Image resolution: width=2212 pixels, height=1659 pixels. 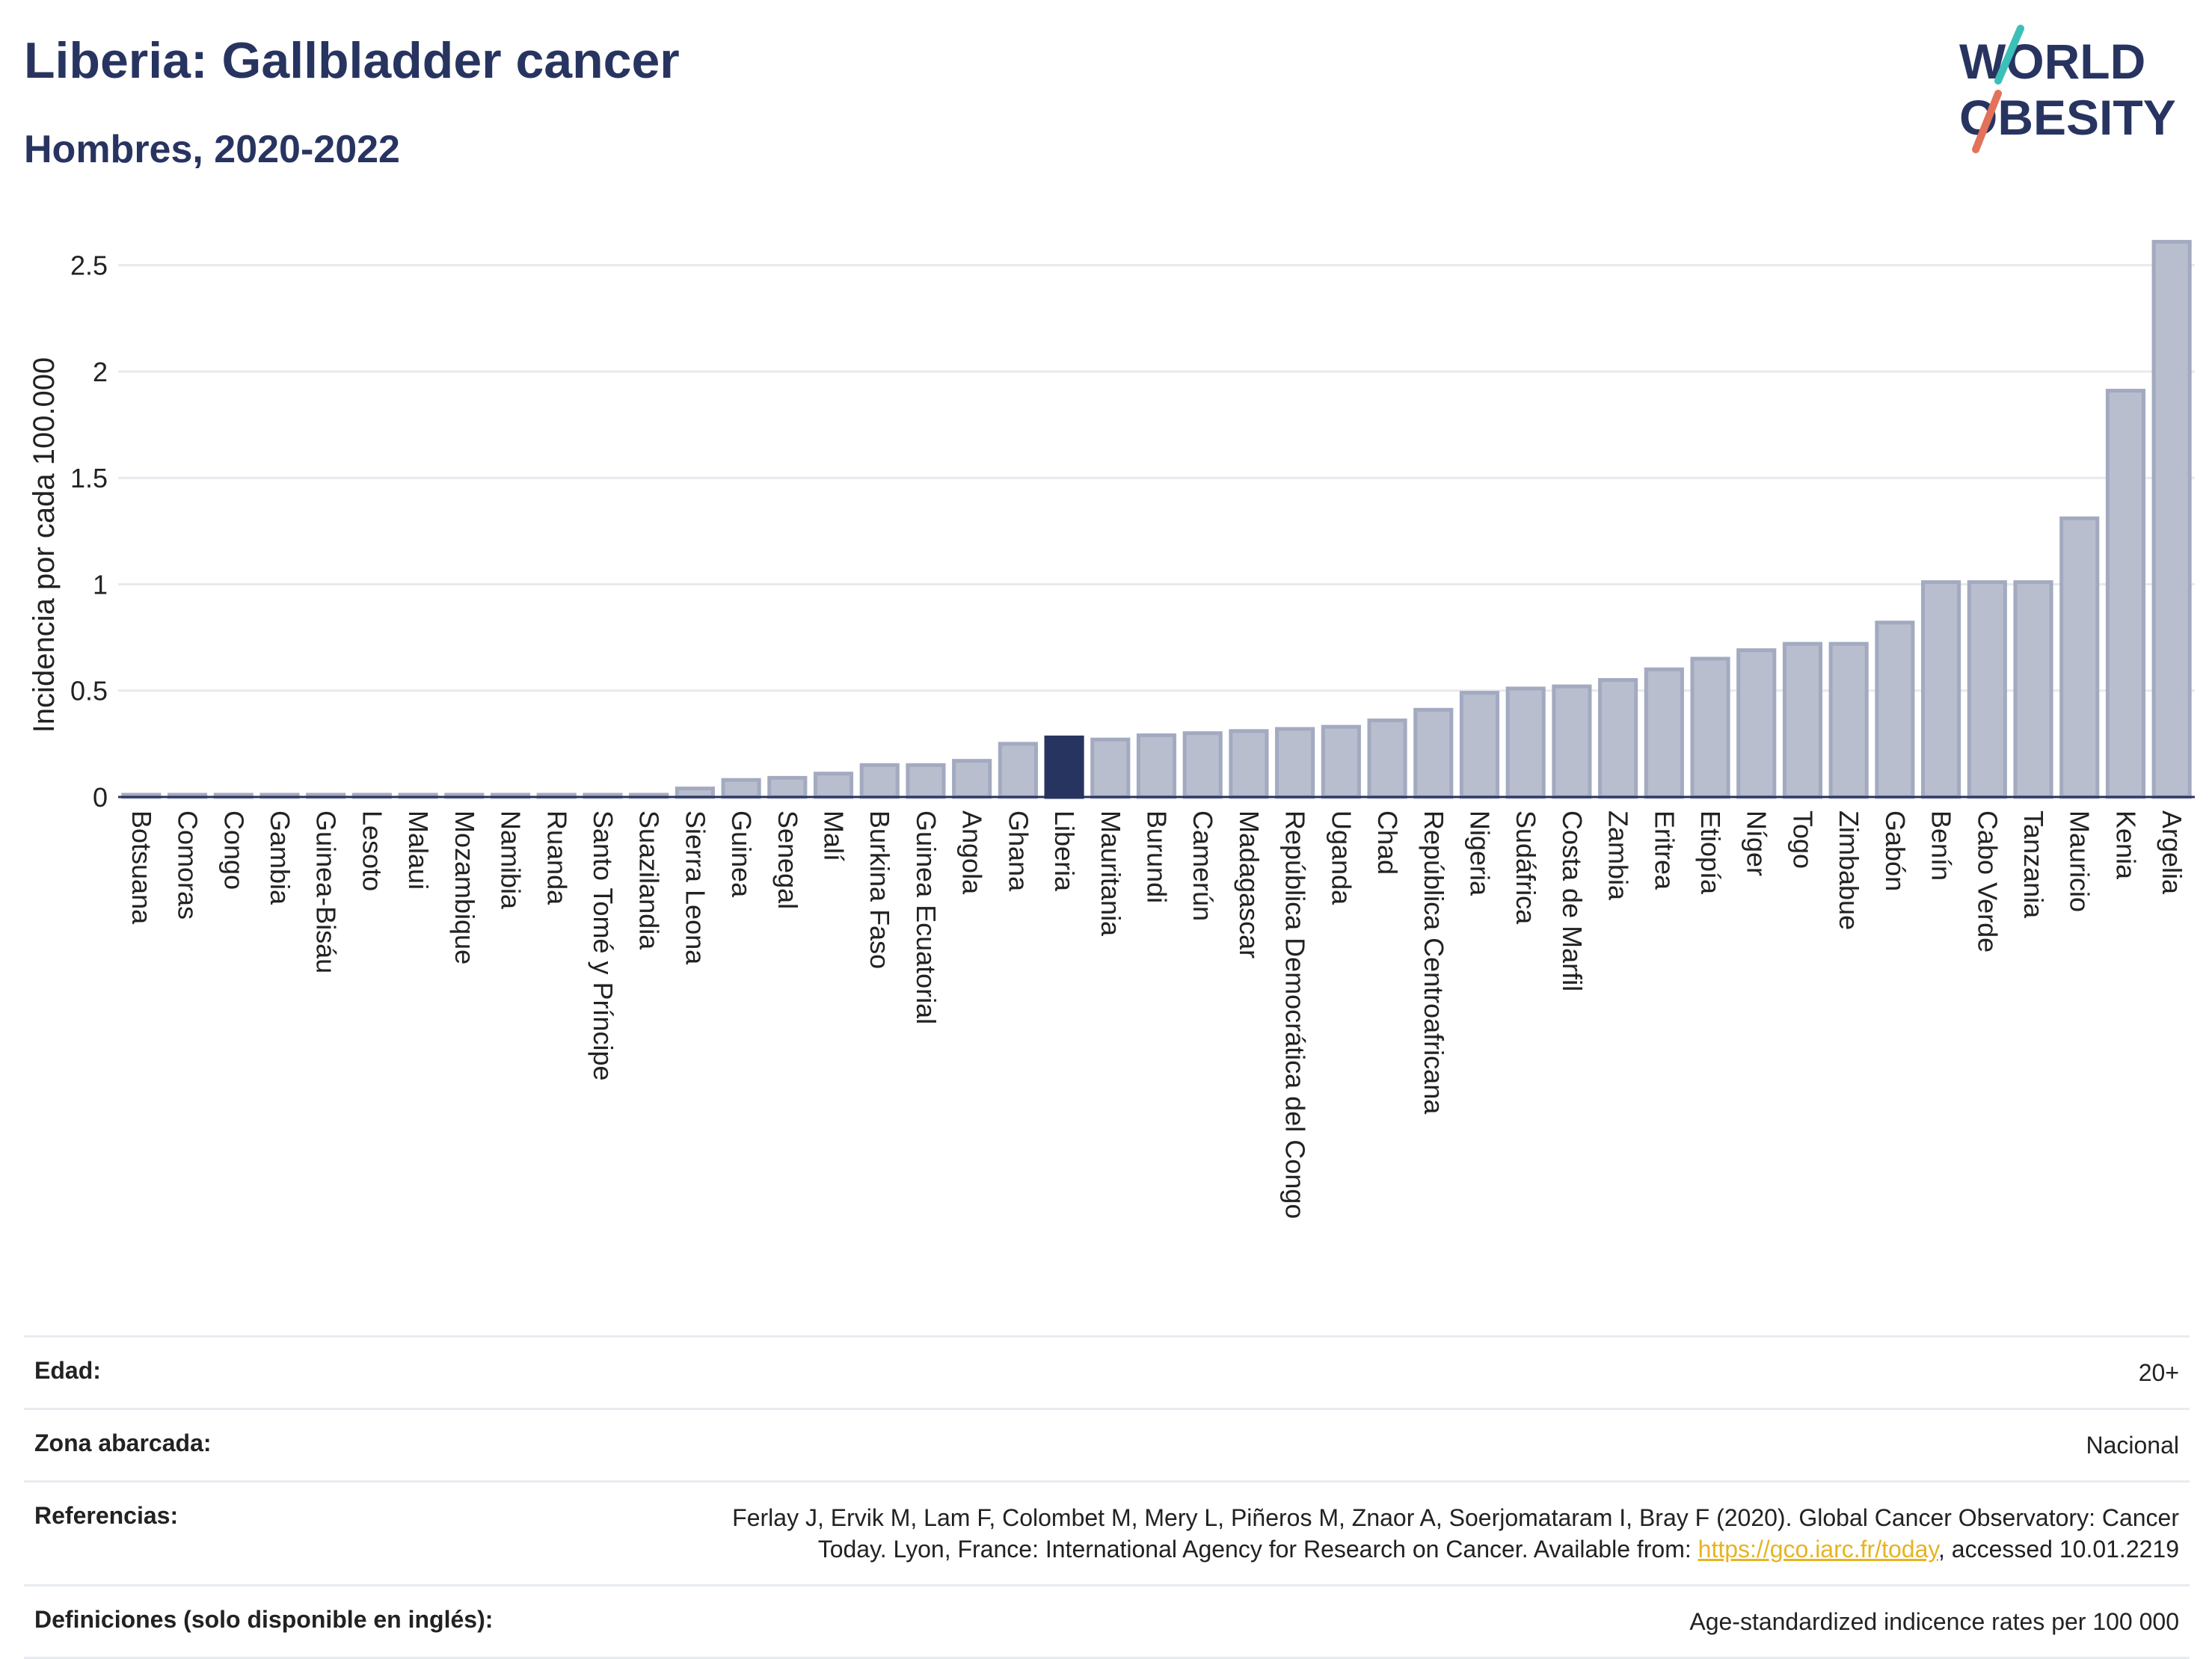 I want to click on x-tick-label: Uganda, so click(x=1341, y=857).